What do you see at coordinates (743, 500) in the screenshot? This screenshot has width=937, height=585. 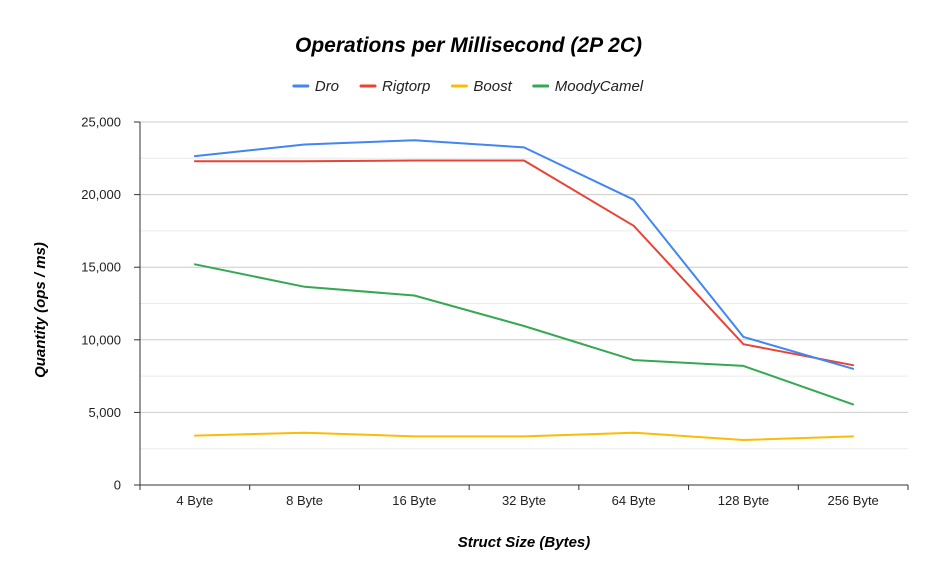 I see `x-tick-label: 128 Byte` at bounding box center [743, 500].